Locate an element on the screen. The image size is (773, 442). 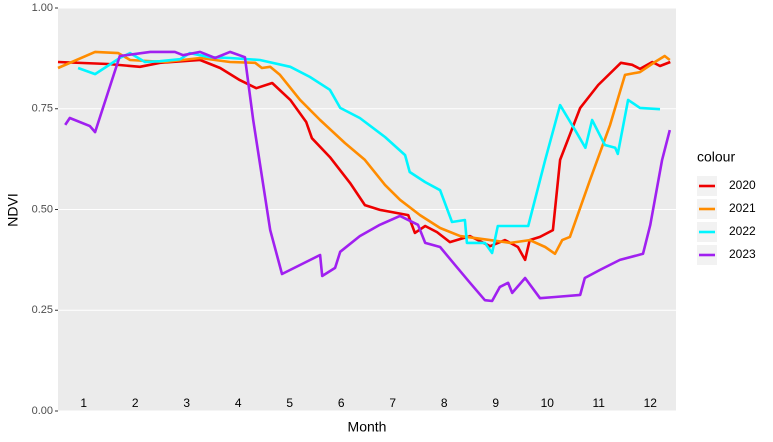
x-tick-label: 5 is located at coordinates (289, 403).